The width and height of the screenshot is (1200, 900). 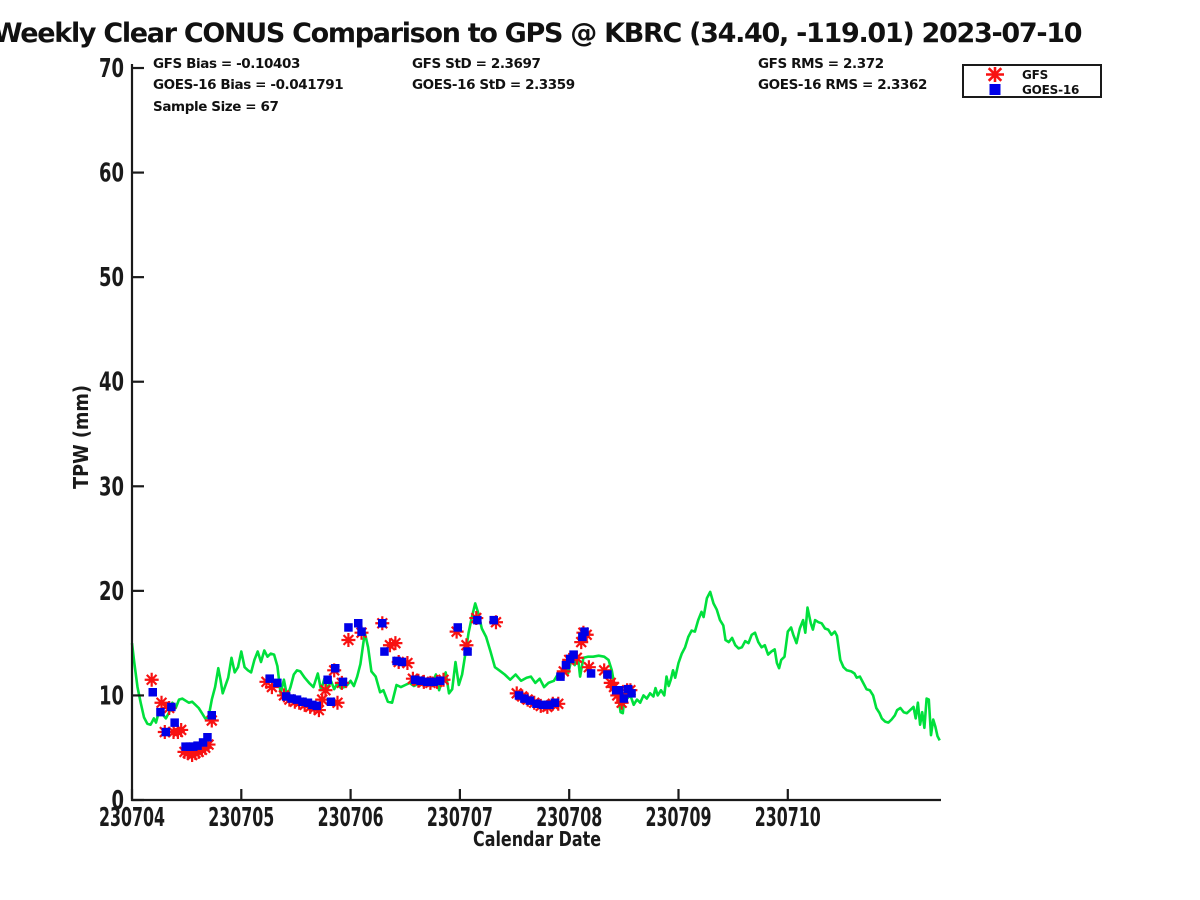 I want to click on goes16-square-icon, so click(x=995, y=89).